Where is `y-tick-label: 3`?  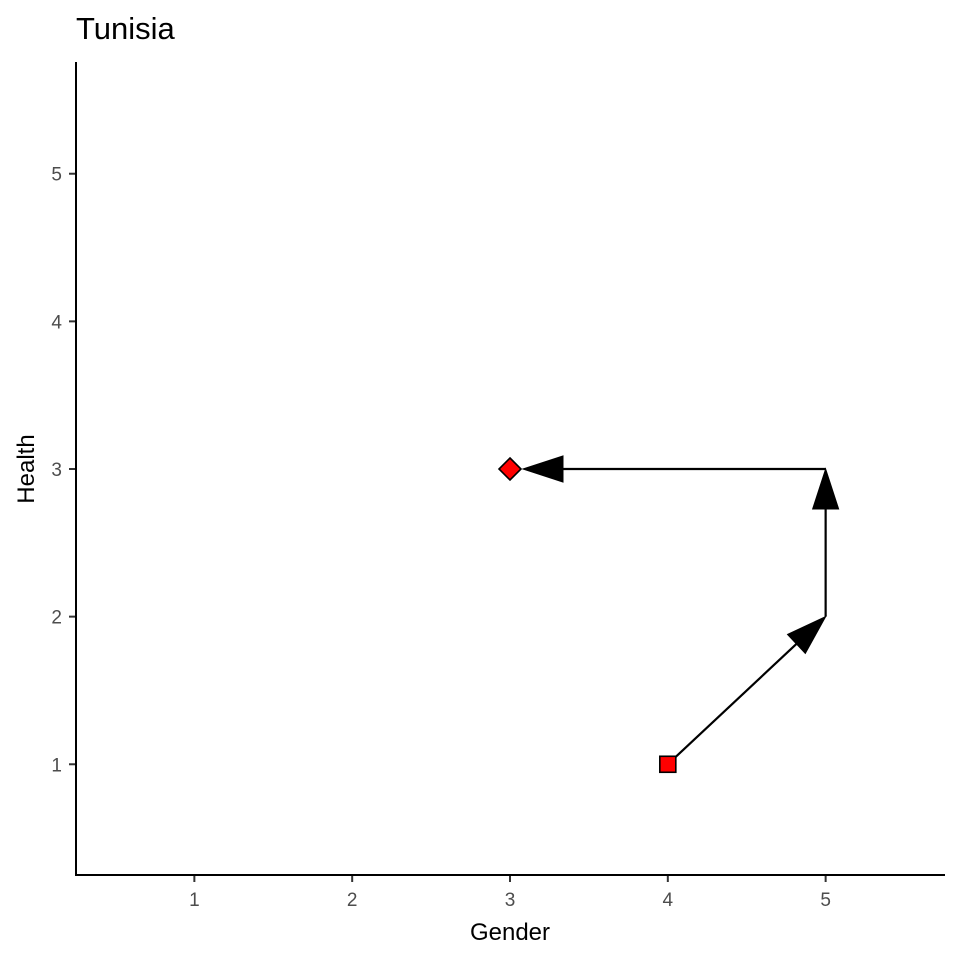
y-tick-label: 3 is located at coordinates (56, 470).